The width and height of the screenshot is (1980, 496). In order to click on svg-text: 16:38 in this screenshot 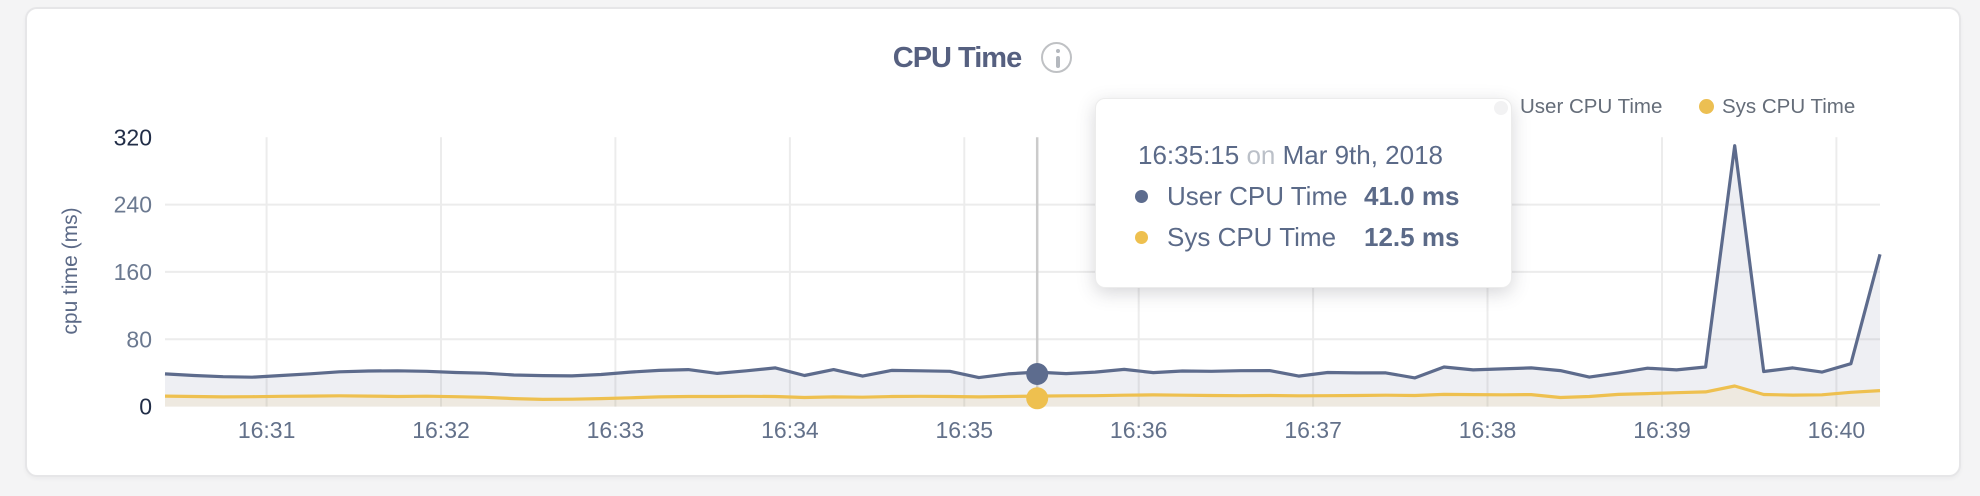, I will do `click(1488, 430)`.